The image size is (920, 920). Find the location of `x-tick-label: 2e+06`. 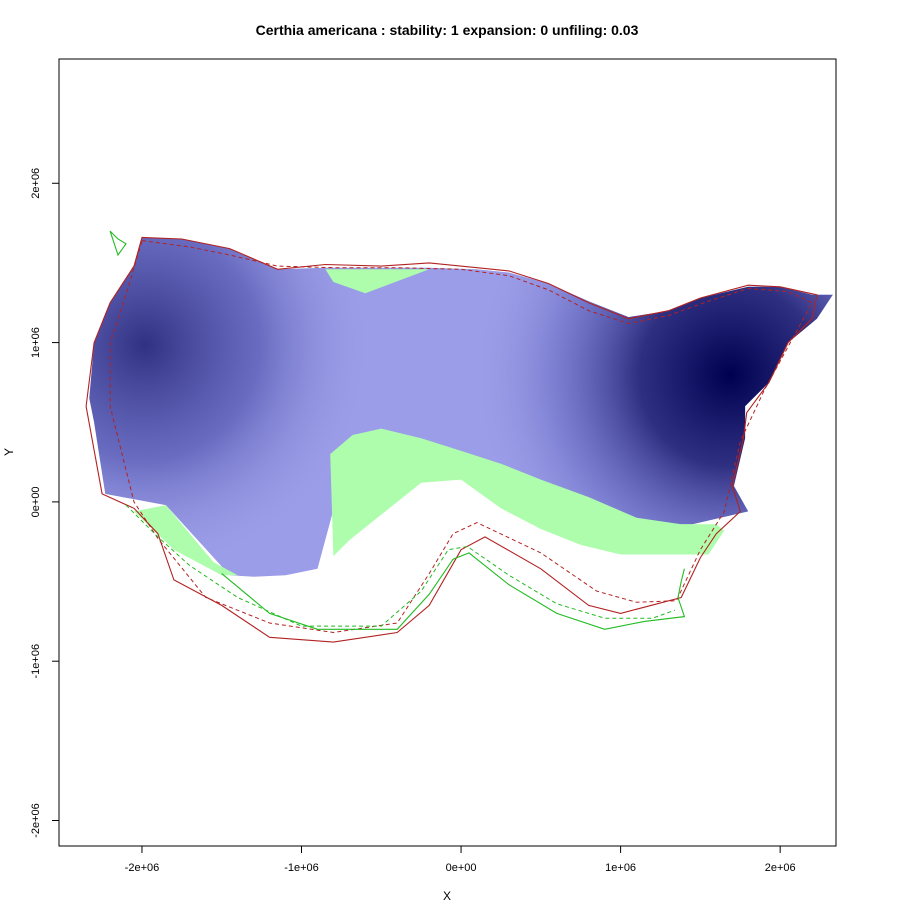

x-tick-label: 2e+06 is located at coordinates (780, 868).